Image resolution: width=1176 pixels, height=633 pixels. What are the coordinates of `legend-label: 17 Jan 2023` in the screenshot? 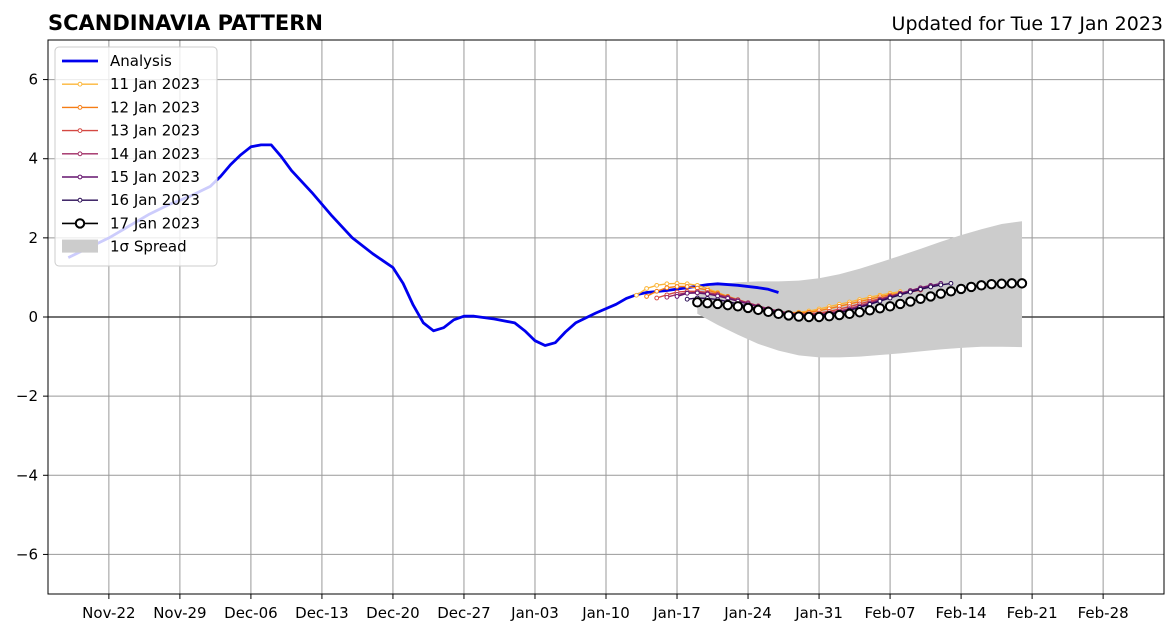 It's located at (155, 223).